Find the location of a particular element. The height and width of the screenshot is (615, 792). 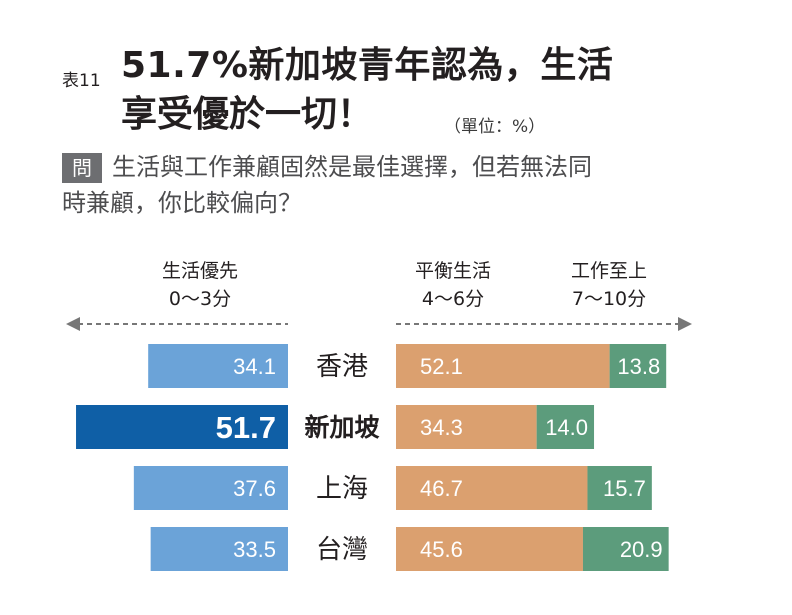

arrow-right is located at coordinates (544, 324).